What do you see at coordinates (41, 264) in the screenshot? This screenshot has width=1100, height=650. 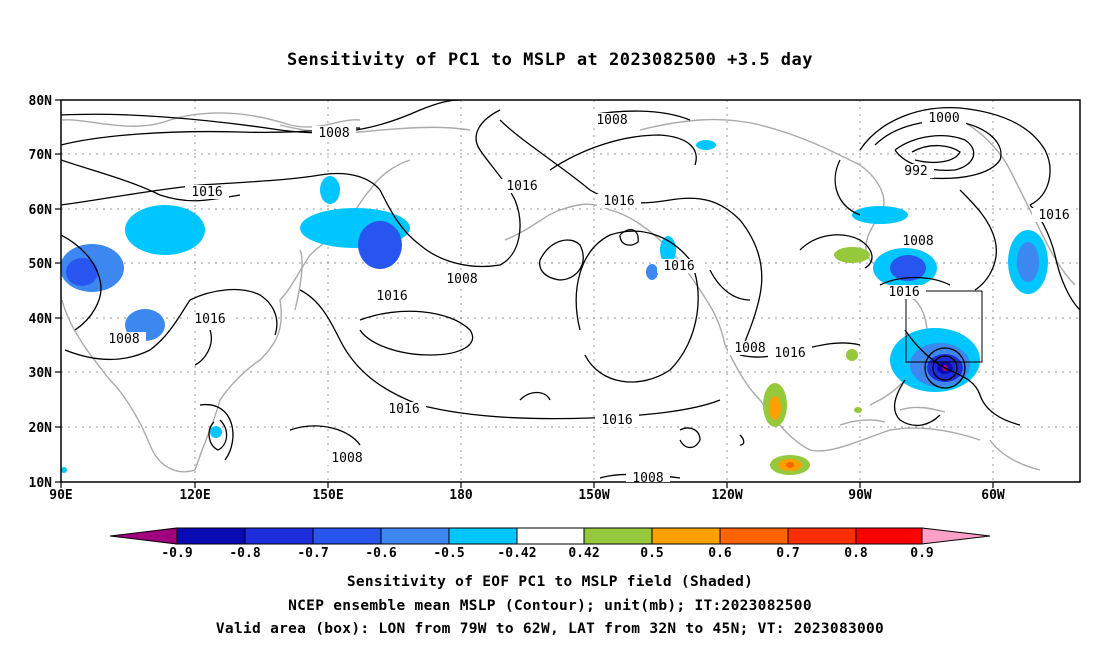 I see `lat-label: 50N` at bounding box center [41, 264].